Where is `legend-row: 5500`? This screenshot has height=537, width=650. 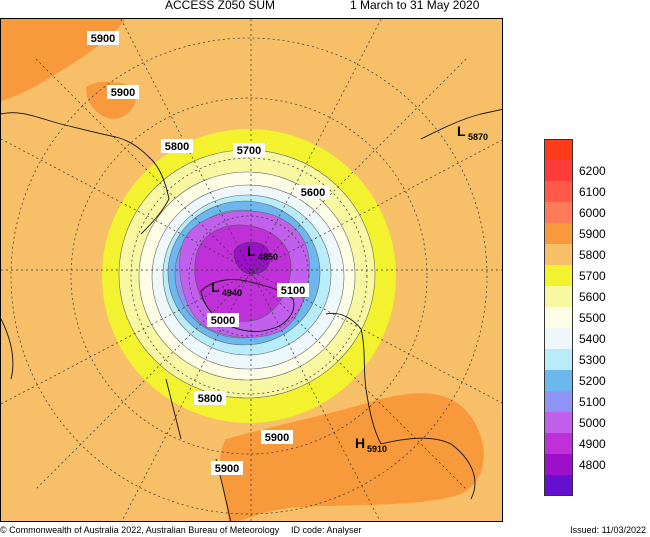 legend-row: 5500 is located at coordinates (578, 317).